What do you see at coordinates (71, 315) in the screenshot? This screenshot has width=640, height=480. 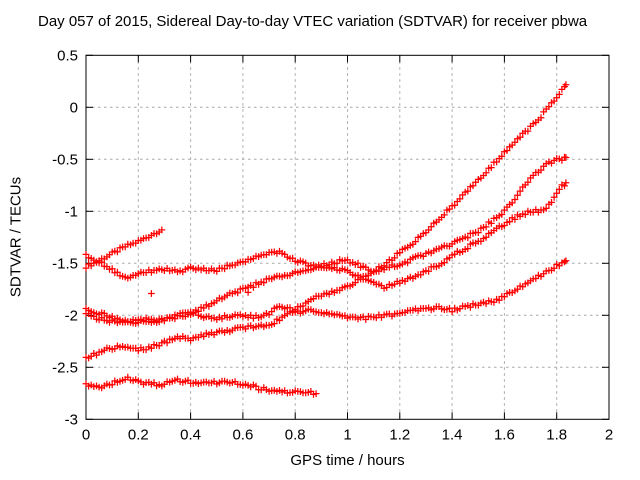 I see `y-tick-label: -2` at bounding box center [71, 315].